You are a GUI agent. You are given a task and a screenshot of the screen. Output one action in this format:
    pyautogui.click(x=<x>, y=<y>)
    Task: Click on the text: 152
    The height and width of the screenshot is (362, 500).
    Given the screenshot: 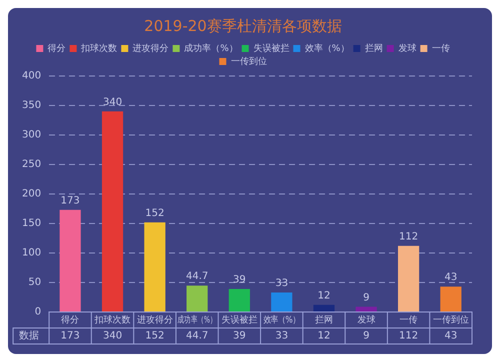 What is the action you would take?
    pyautogui.click(x=154, y=336)
    